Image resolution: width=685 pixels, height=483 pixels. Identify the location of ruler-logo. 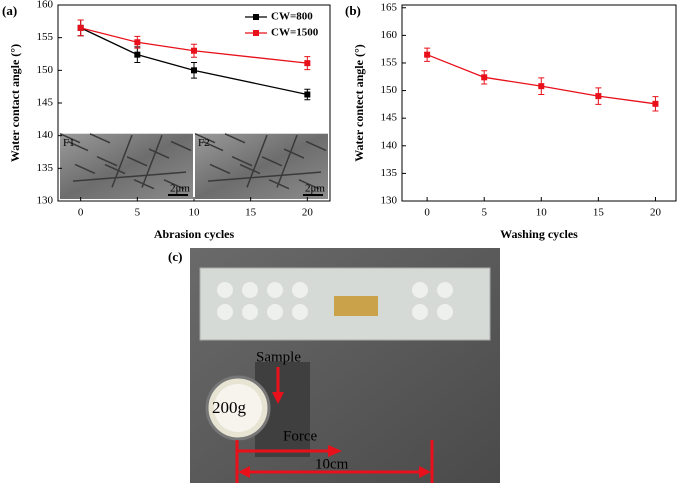
(356, 306).